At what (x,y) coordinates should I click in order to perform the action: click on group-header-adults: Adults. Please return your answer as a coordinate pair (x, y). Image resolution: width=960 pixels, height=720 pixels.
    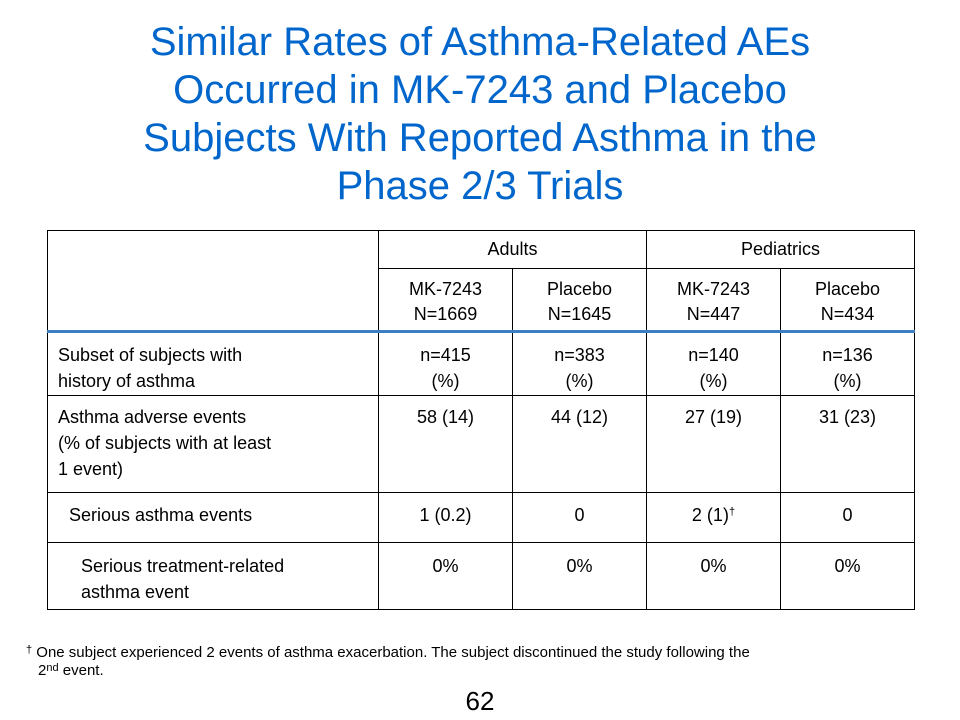
    Looking at the image, I should click on (512, 249).